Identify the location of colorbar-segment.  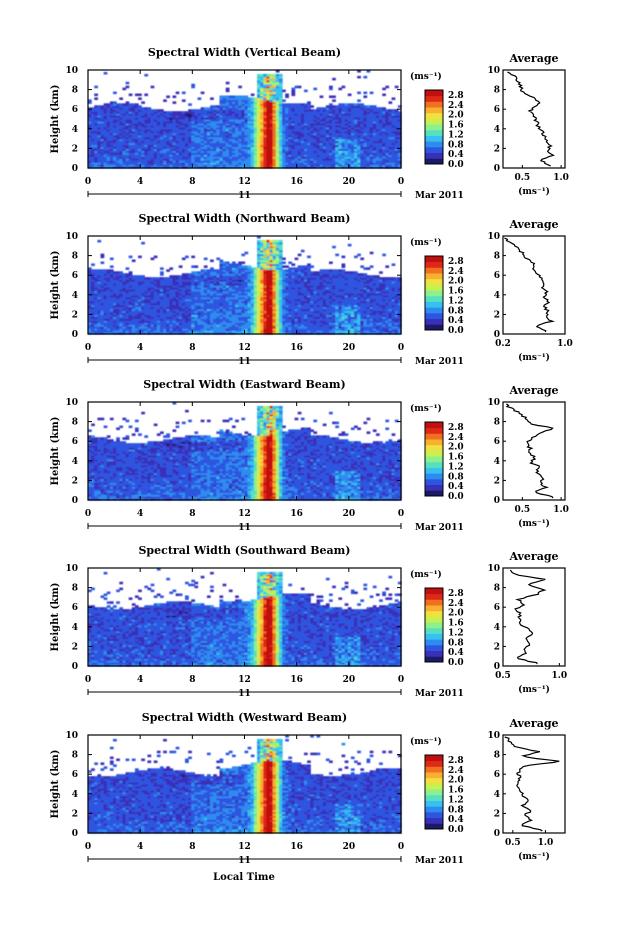
(434, 132).